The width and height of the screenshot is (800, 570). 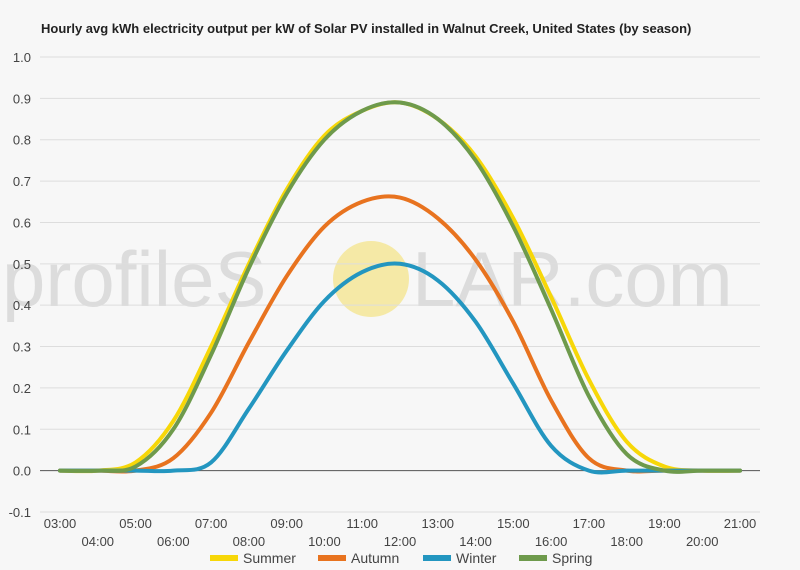 I want to click on legend-label: Autumn, so click(x=375, y=558).